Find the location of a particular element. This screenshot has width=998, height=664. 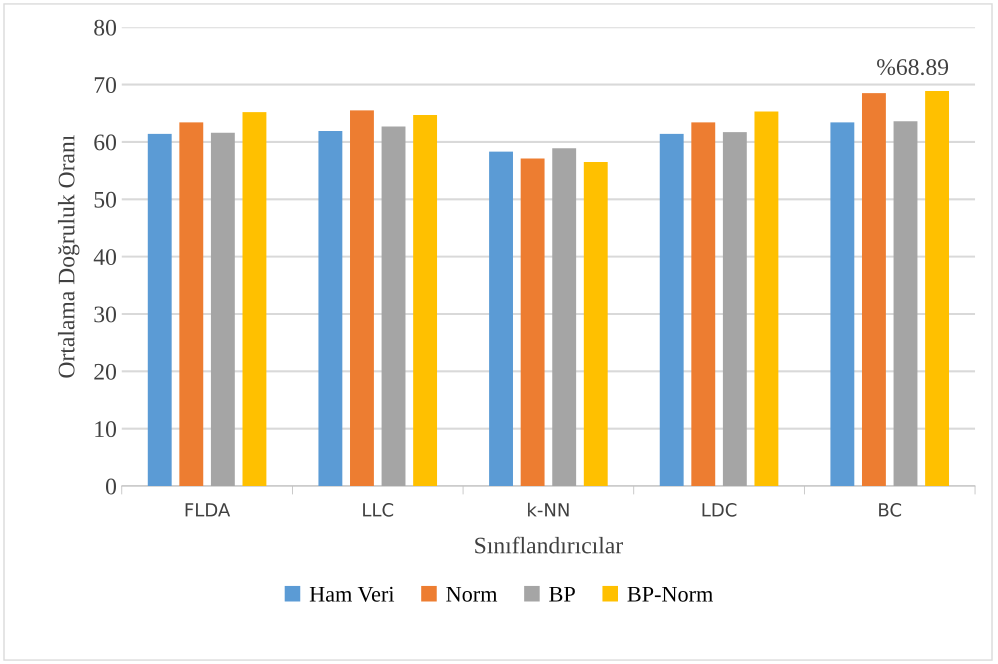

legend-label: BP is located at coordinates (562, 594).